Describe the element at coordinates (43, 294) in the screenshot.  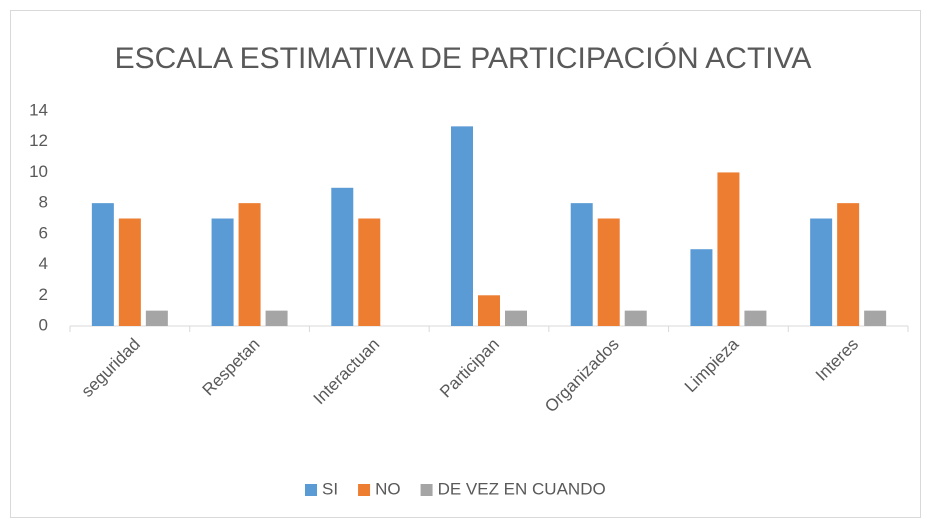
I see `y-tick-label: 2` at that location.